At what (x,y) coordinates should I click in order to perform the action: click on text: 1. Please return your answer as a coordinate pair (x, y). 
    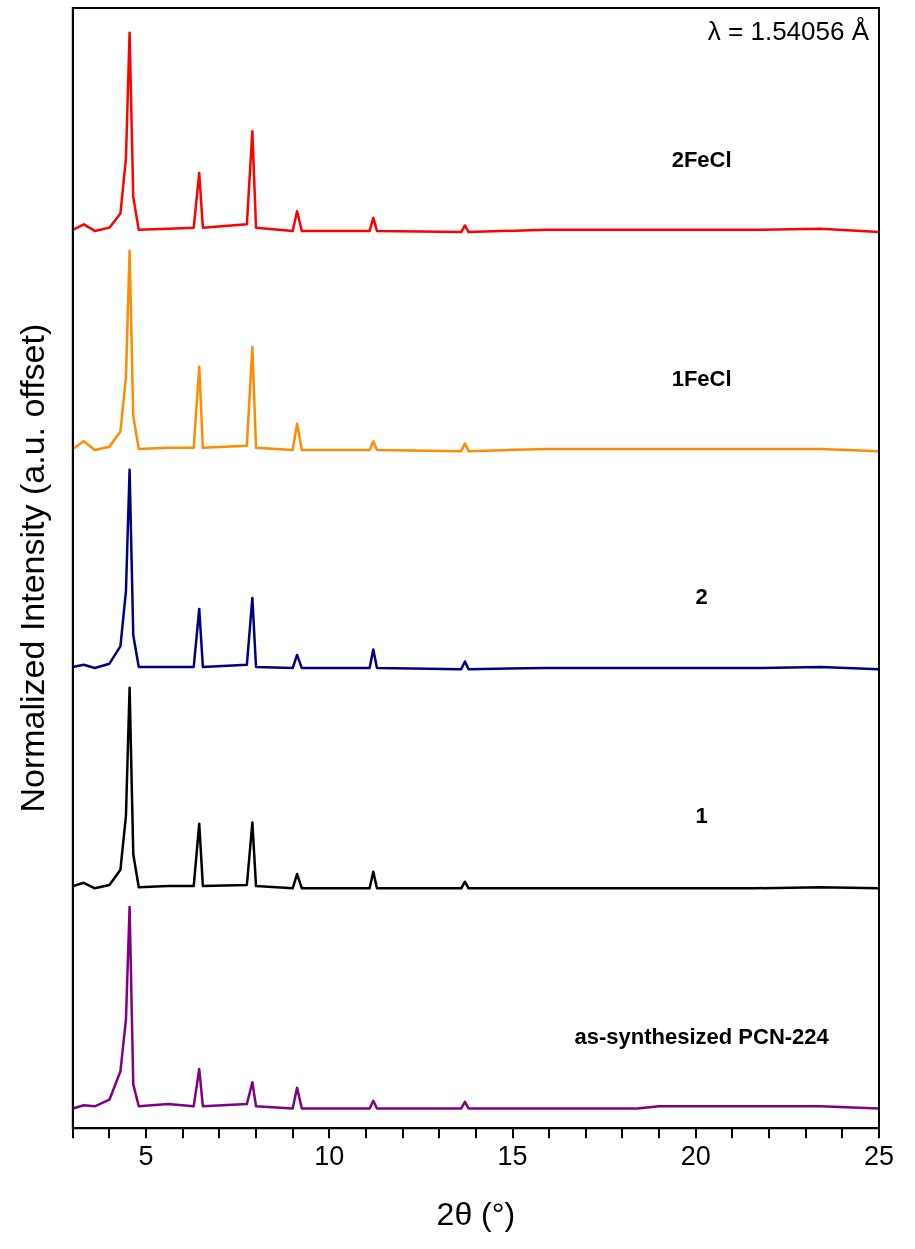
    Looking at the image, I should click on (701, 816).